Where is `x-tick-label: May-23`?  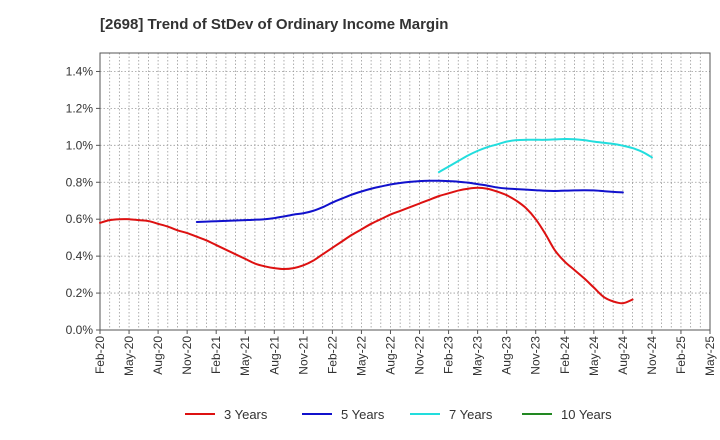 x-tick-label: May-23 is located at coordinates (478, 356).